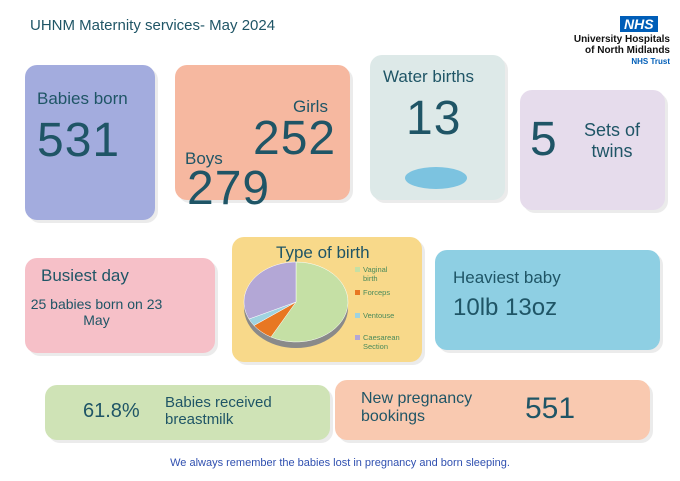  What do you see at coordinates (436, 178) in the screenshot?
I see `pool-icon` at bounding box center [436, 178].